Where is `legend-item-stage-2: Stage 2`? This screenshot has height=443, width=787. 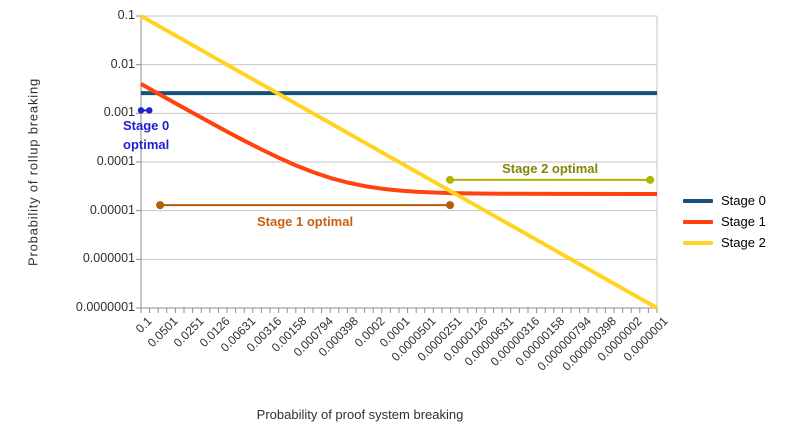 legend-item-stage-2: Stage 2 is located at coordinates (724, 242).